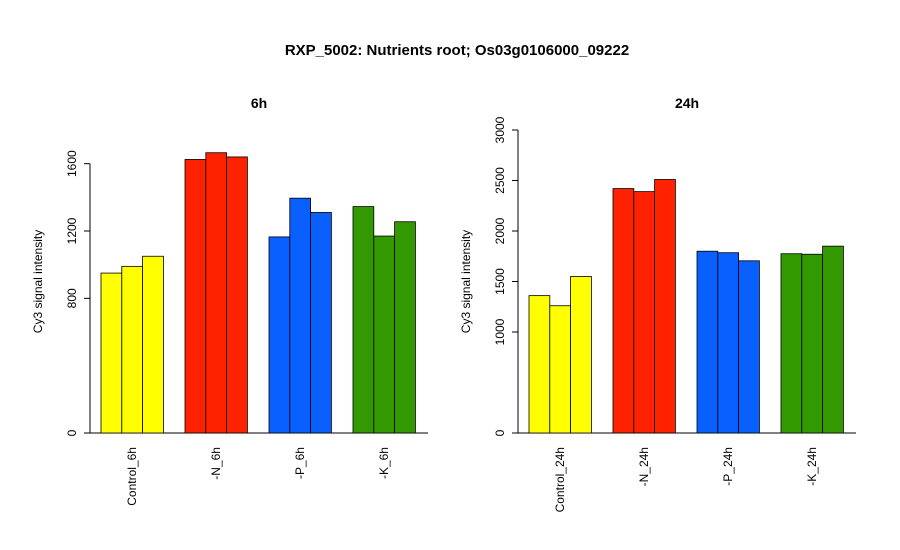  I want to click on y-tick-label: 1600, so click(72, 163).